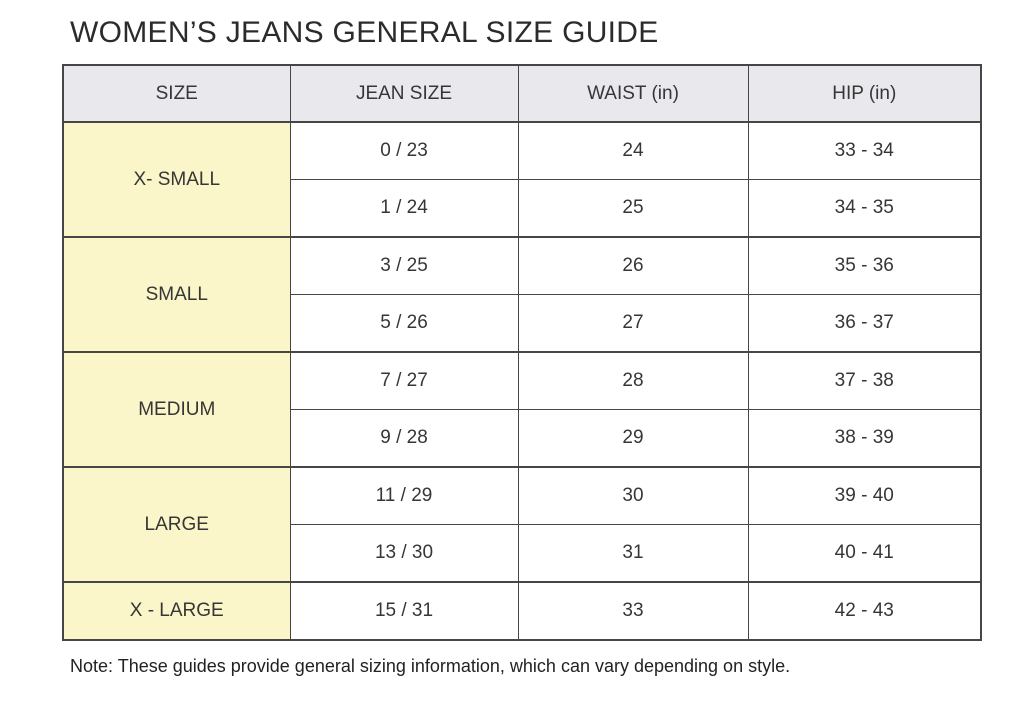 The width and height of the screenshot is (1024, 719). What do you see at coordinates (404, 150) in the screenshot?
I see `jean-size-cell: 0 / 23` at bounding box center [404, 150].